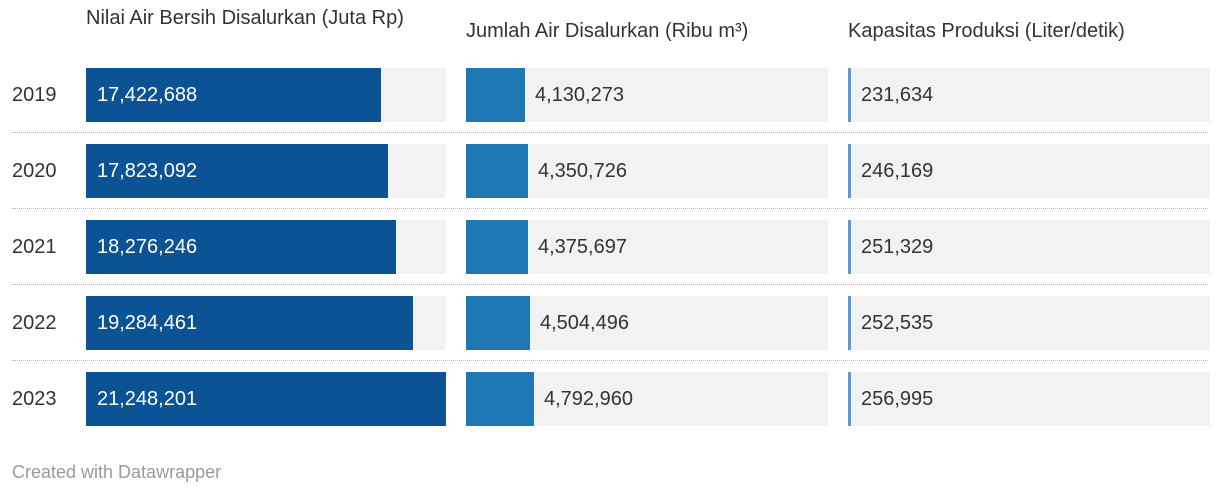 The height and width of the screenshot is (498, 1220). Describe the element at coordinates (647, 323) in the screenshot. I see `bar-track: 4,504,496` at that location.